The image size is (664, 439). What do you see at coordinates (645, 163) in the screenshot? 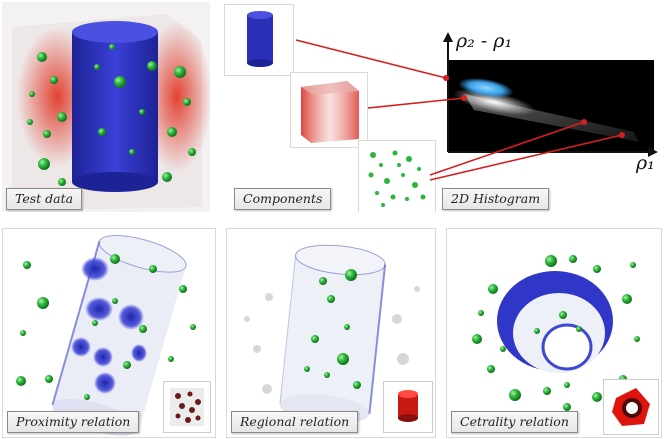
I see `histogram-x-label: ρ₁` at bounding box center [645, 163].